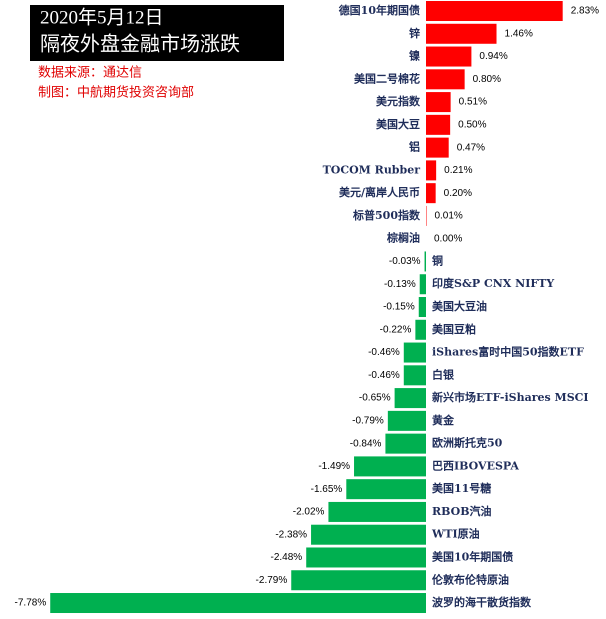 The height and width of the screenshot is (619, 606). Describe the element at coordinates (482, 602) in the screenshot. I see `category-label: 波罗的海干散货指数` at that location.